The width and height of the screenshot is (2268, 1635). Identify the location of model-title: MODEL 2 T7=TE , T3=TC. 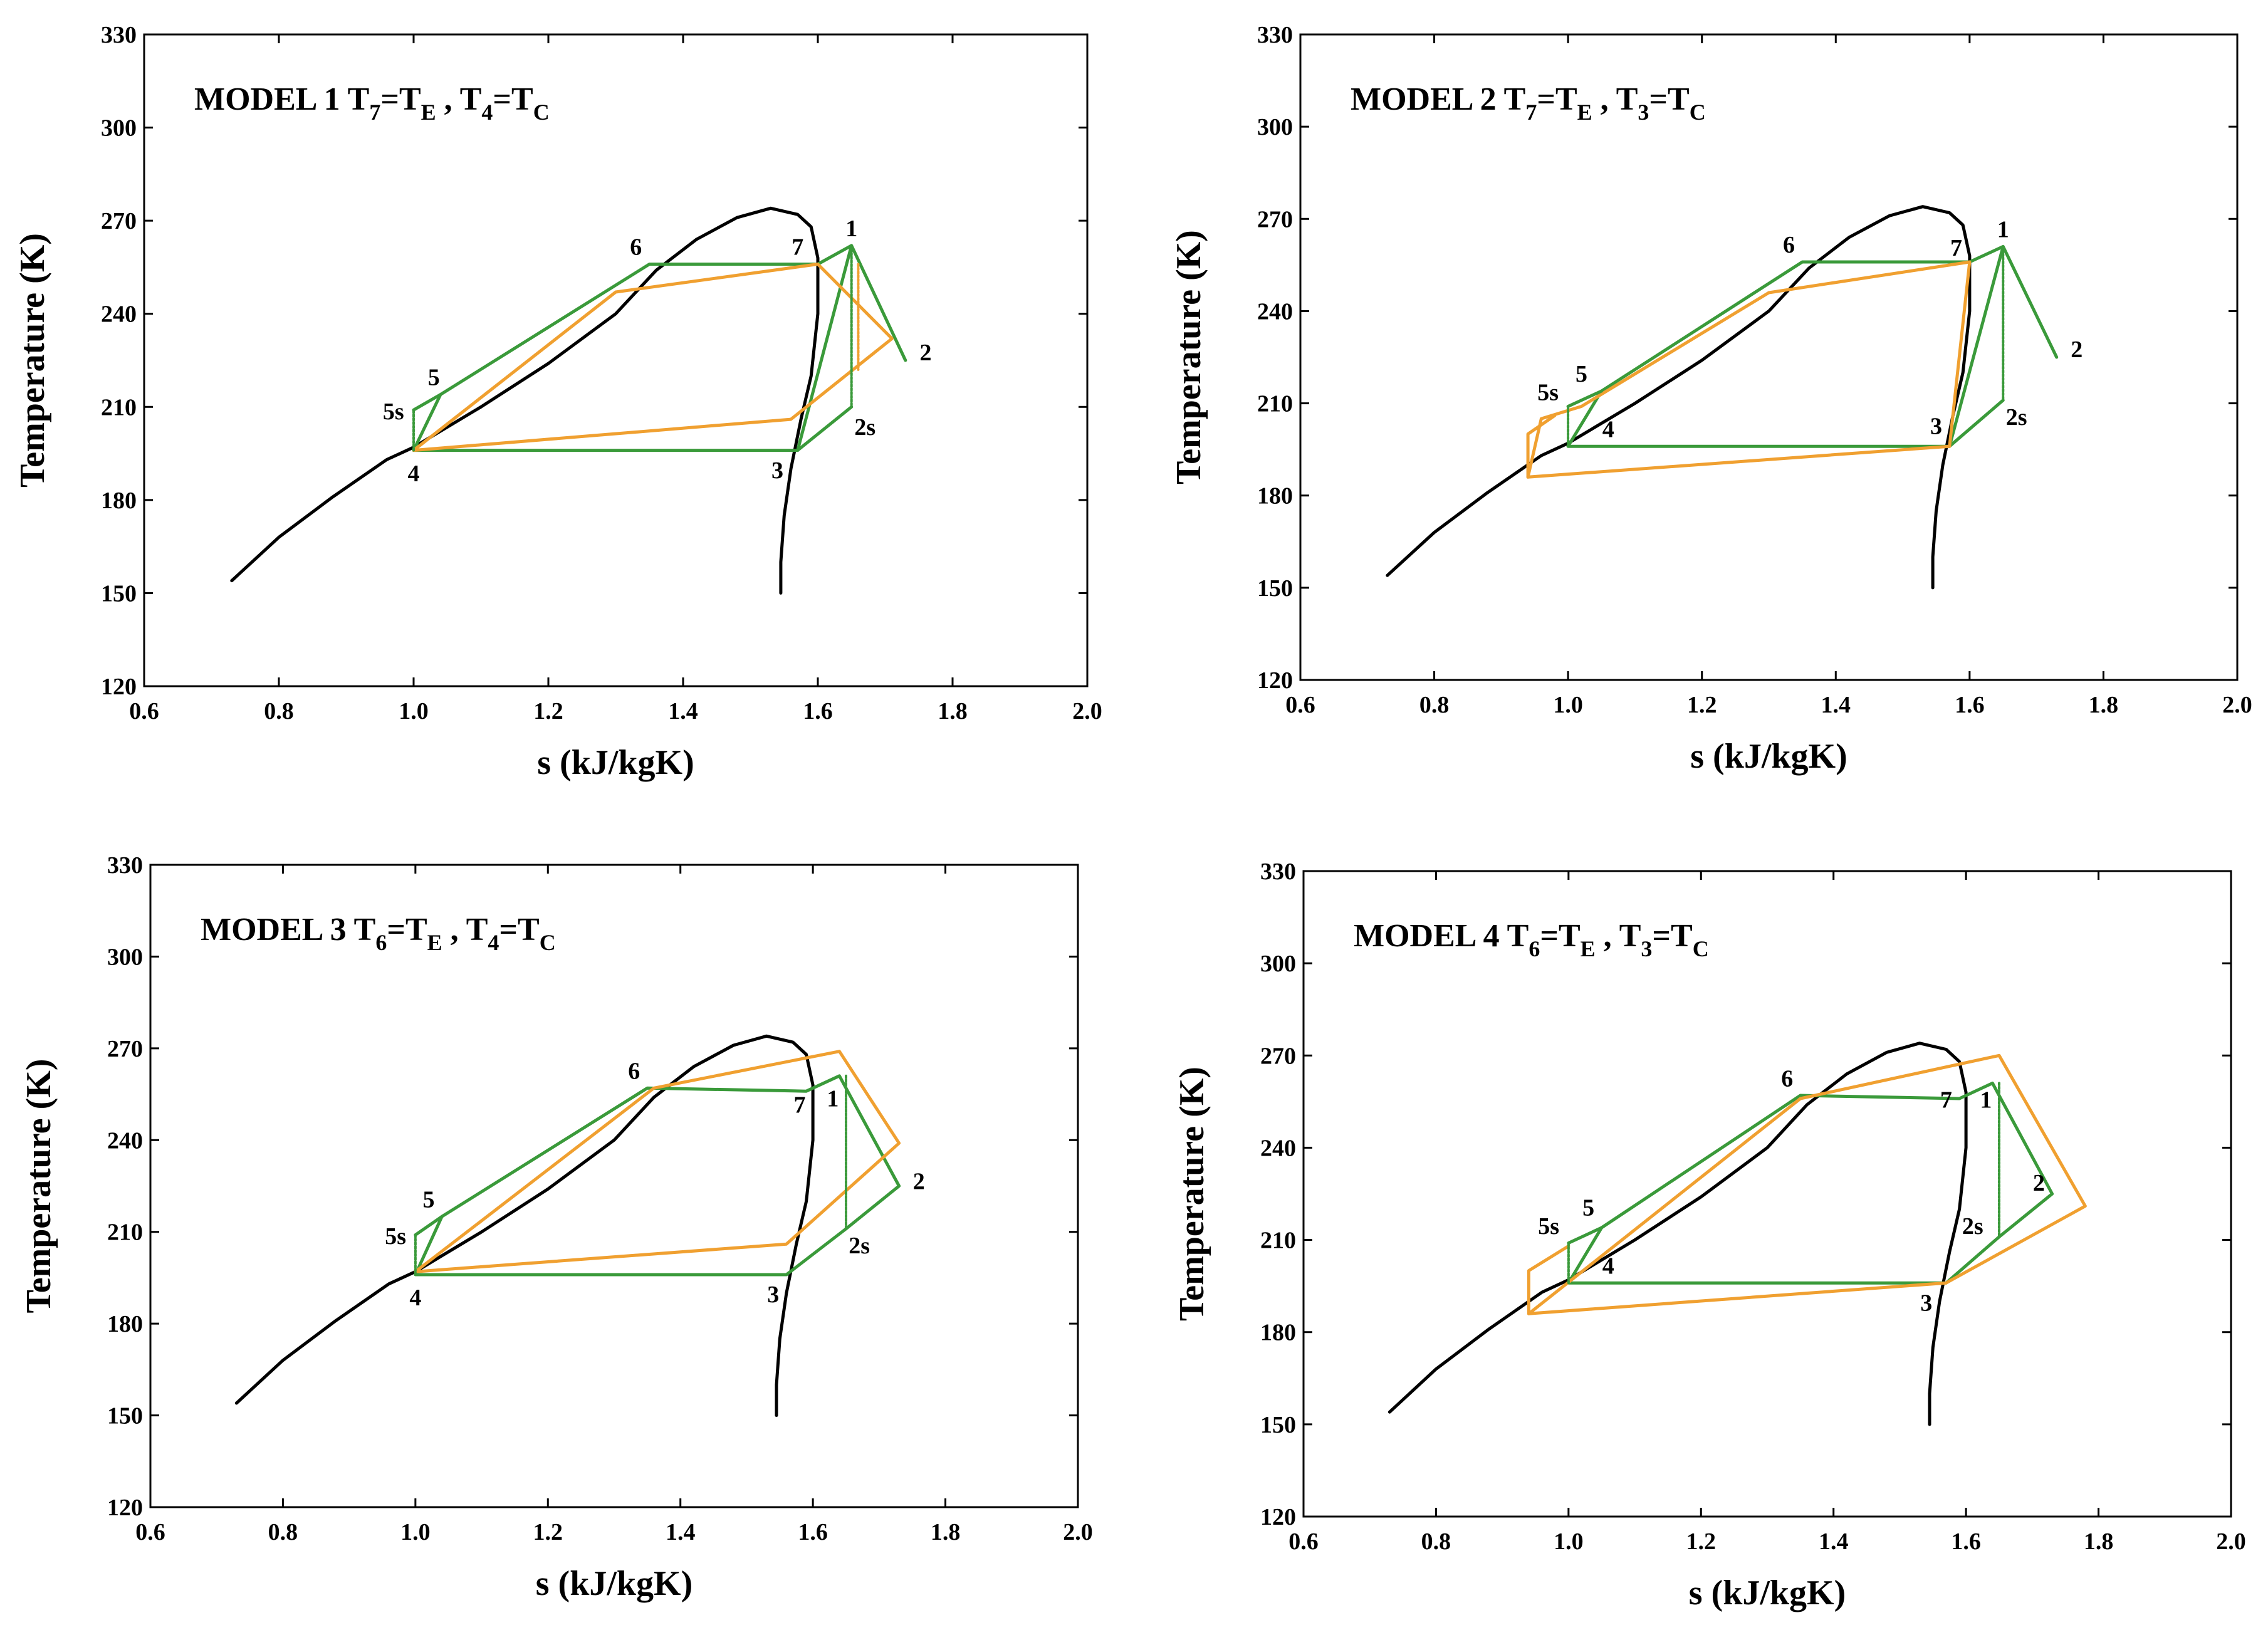
(1528, 103).